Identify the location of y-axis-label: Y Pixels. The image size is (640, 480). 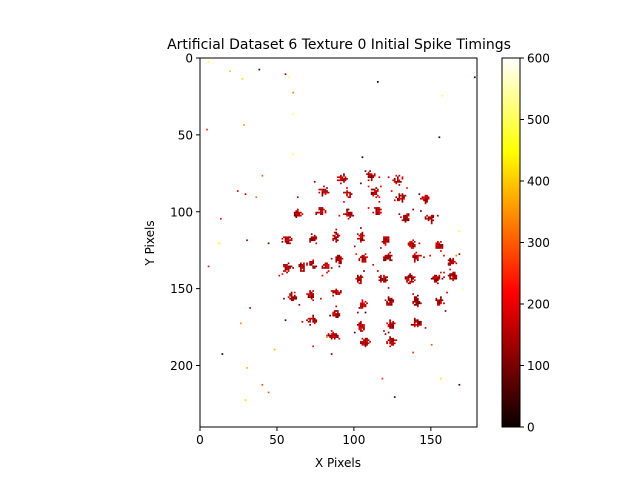
(150, 243).